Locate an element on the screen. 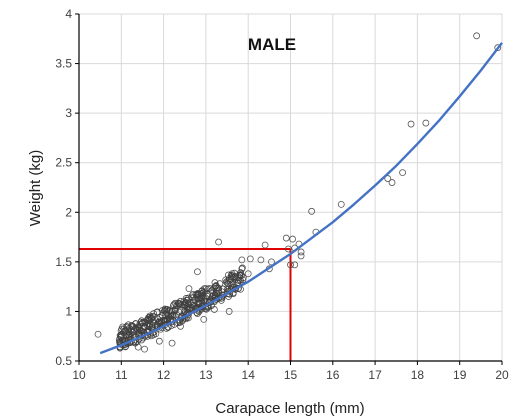 The image size is (520, 419). x-tick-label: 14 is located at coordinates (249, 375).